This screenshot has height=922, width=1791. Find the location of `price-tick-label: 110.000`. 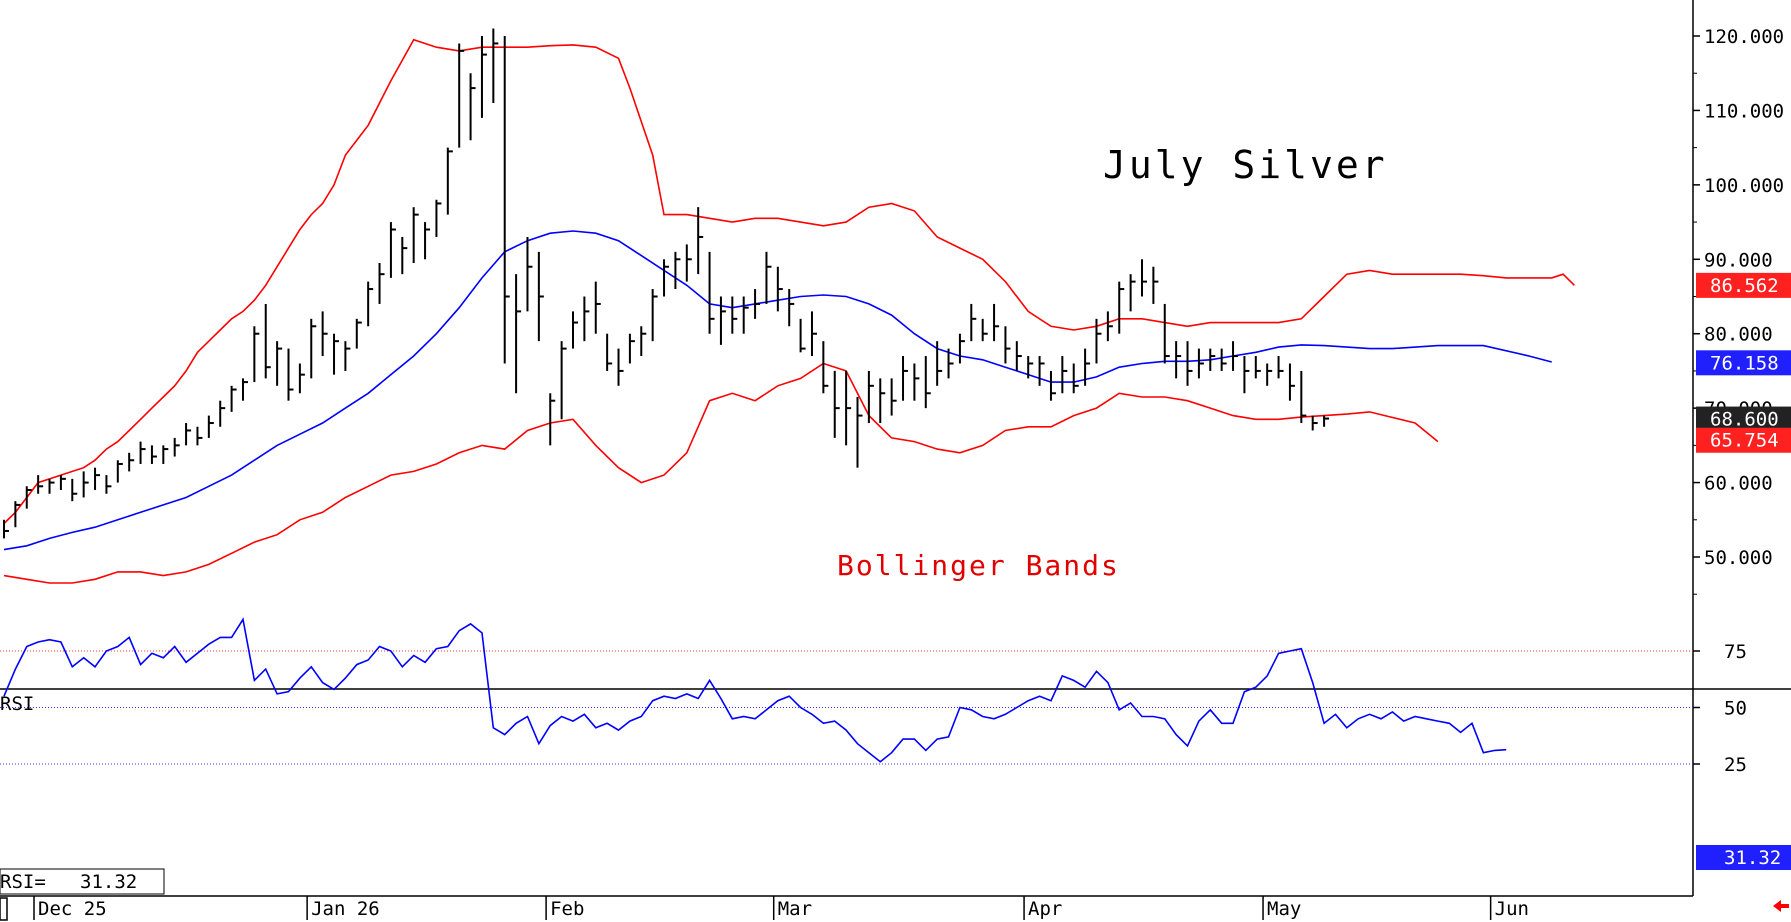

price-tick-label: 110.000 is located at coordinates (1744, 111).